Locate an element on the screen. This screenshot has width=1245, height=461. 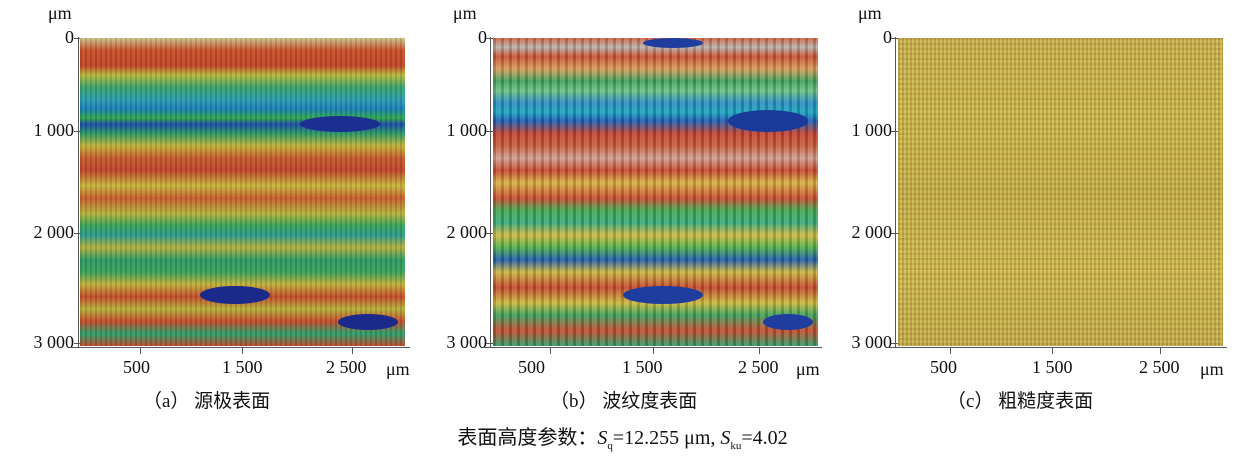
caption-c: （c） 粗糙度表面 is located at coordinates (1020, 401).